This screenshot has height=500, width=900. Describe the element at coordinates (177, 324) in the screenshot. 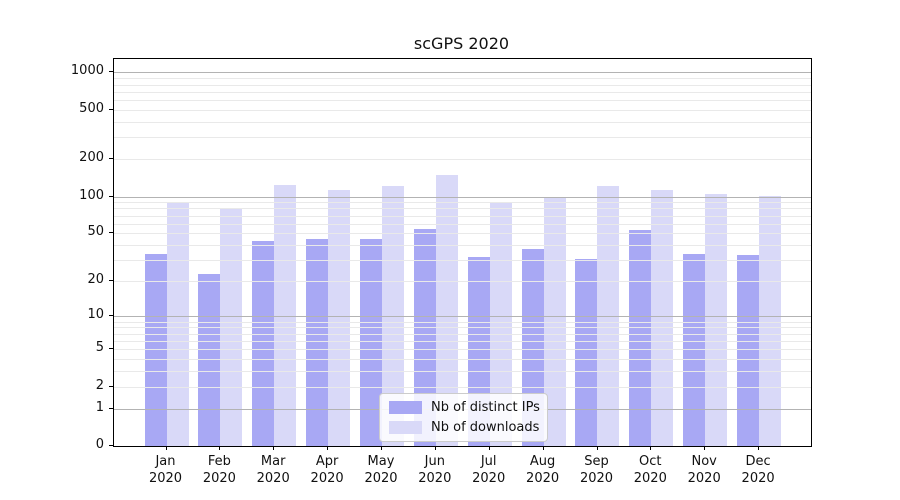

I see `bar-downloads-jan` at that location.